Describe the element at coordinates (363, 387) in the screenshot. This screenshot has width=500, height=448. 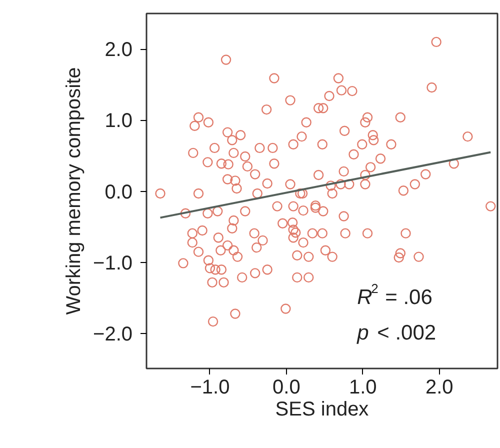
I see `x-tick-label: 1.0` at that location.